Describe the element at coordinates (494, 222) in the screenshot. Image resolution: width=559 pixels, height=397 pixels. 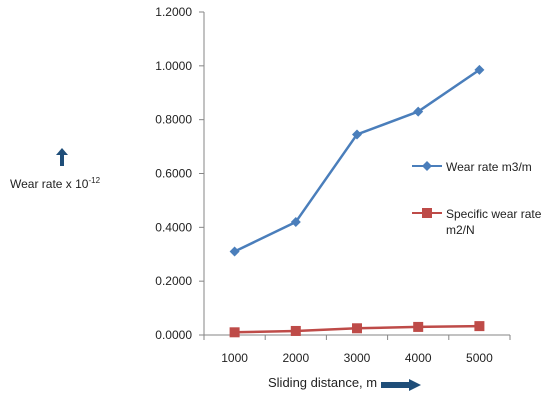
I see `legend-label: Specific wear rate m2/N` at that location.